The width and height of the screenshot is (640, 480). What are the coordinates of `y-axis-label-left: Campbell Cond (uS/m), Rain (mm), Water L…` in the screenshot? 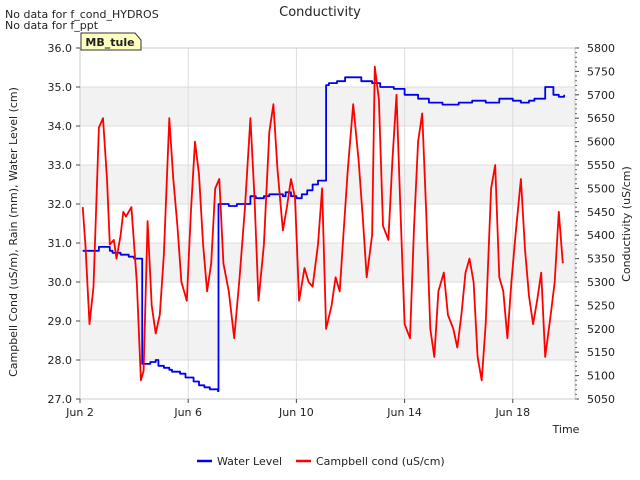 It's located at (13, 232).